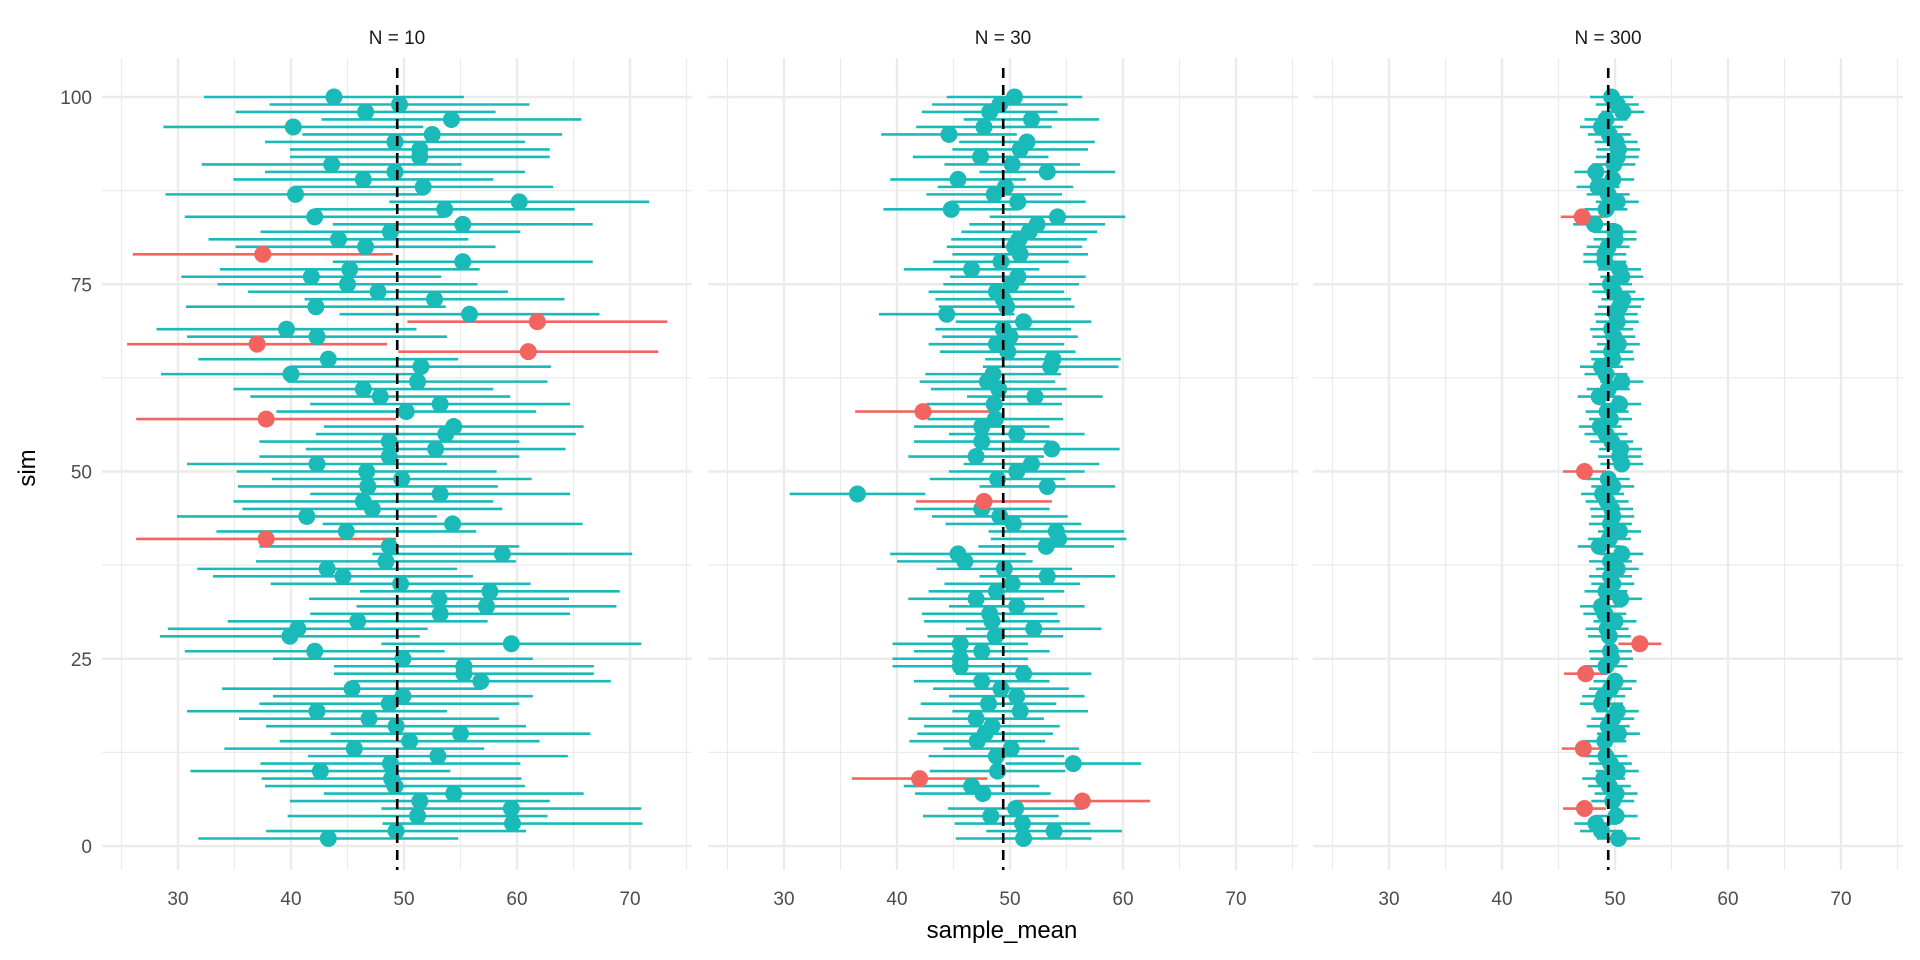 Image resolution: width=1920 pixels, height=960 pixels. Describe the element at coordinates (290, 899) in the screenshot. I see `x-tick-label: 40` at that location.